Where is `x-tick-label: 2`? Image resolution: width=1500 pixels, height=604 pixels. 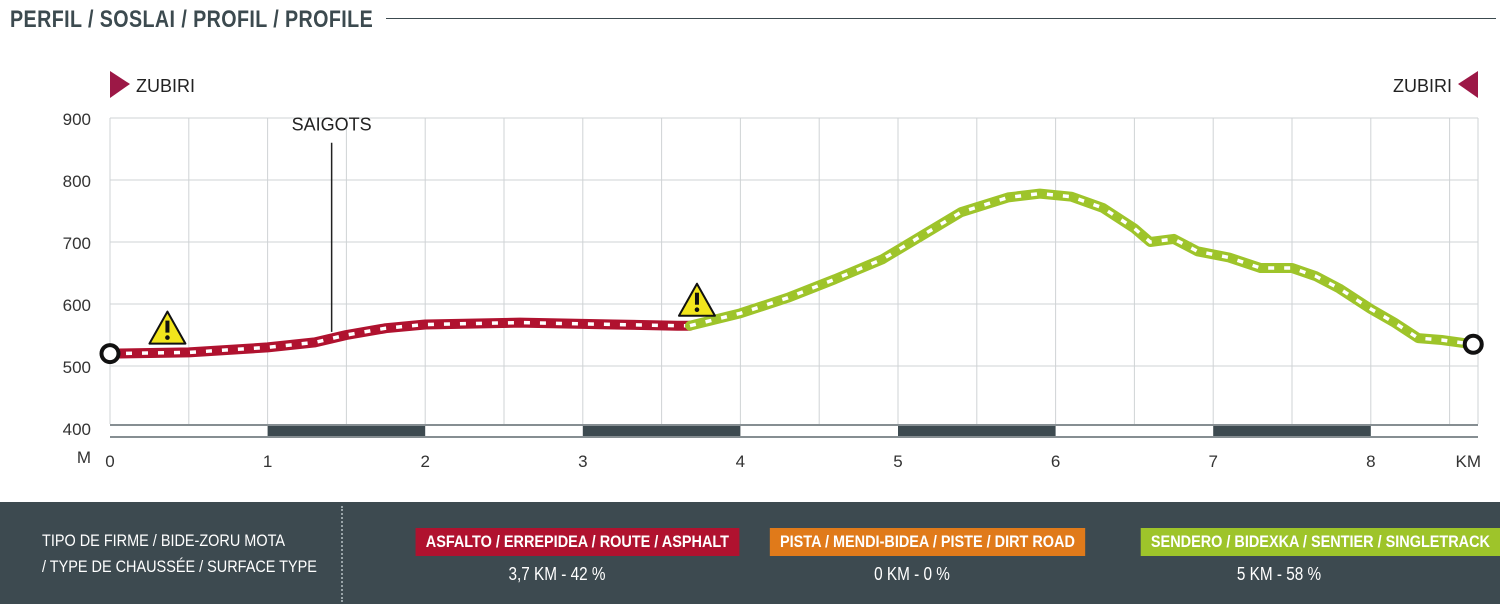
x-tick-label: 2 is located at coordinates (424, 461).